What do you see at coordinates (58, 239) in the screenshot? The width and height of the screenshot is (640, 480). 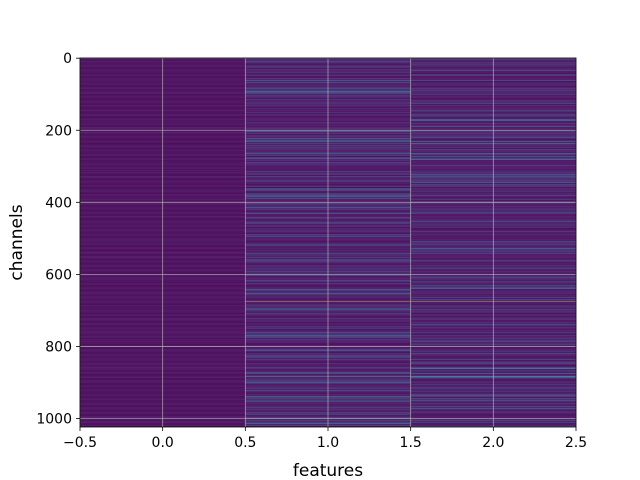 I see `y-axis-ticks: 0 200 400 600 800 1000` at bounding box center [58, 239].